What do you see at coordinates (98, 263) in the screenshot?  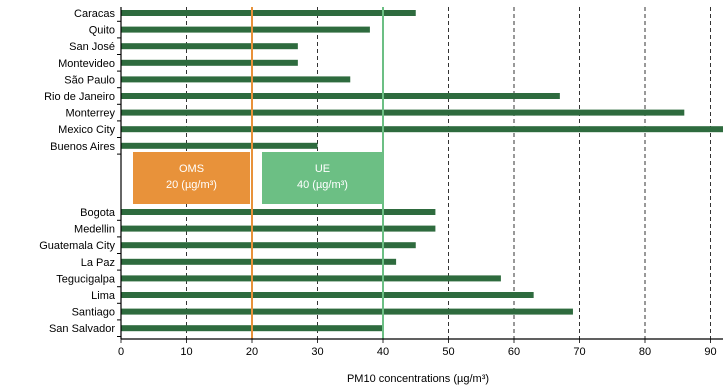 I see `category-label: La Paz` at bounding box center [98, 263].